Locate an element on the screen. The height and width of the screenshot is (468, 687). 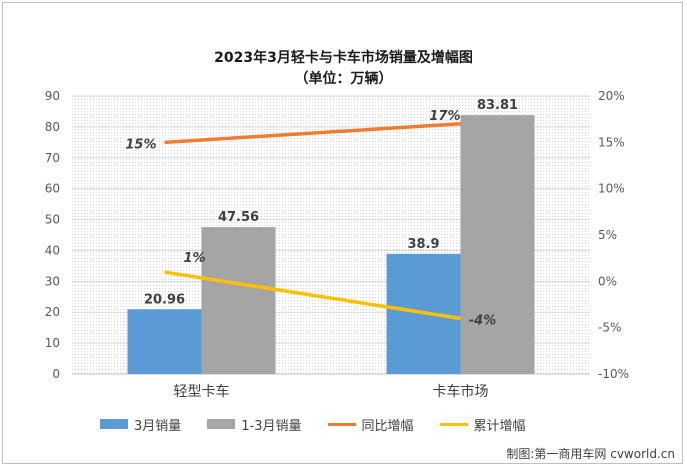
chart-credit: 制图:第一商用车网 cvworld.cn is located at coordinates (590, 454).